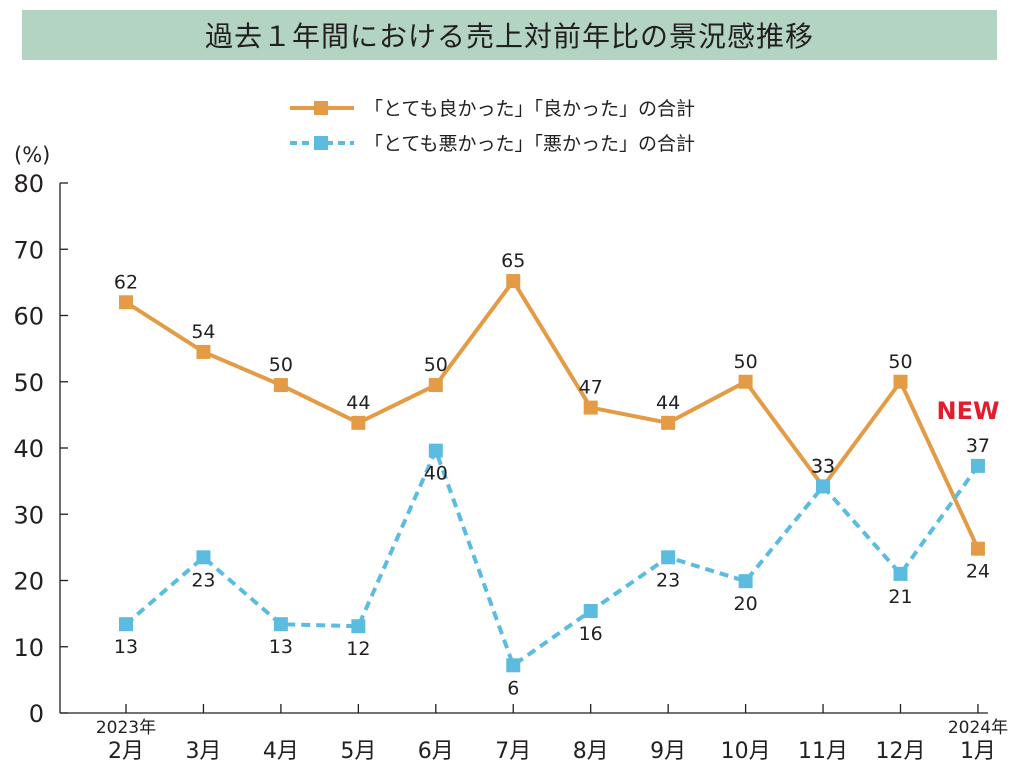 The width and height of the screenshot is (1012, 769). Describe the element at coordinates (281, 751) in the screenshot. I see `x-tick-label: 4月` at that location.